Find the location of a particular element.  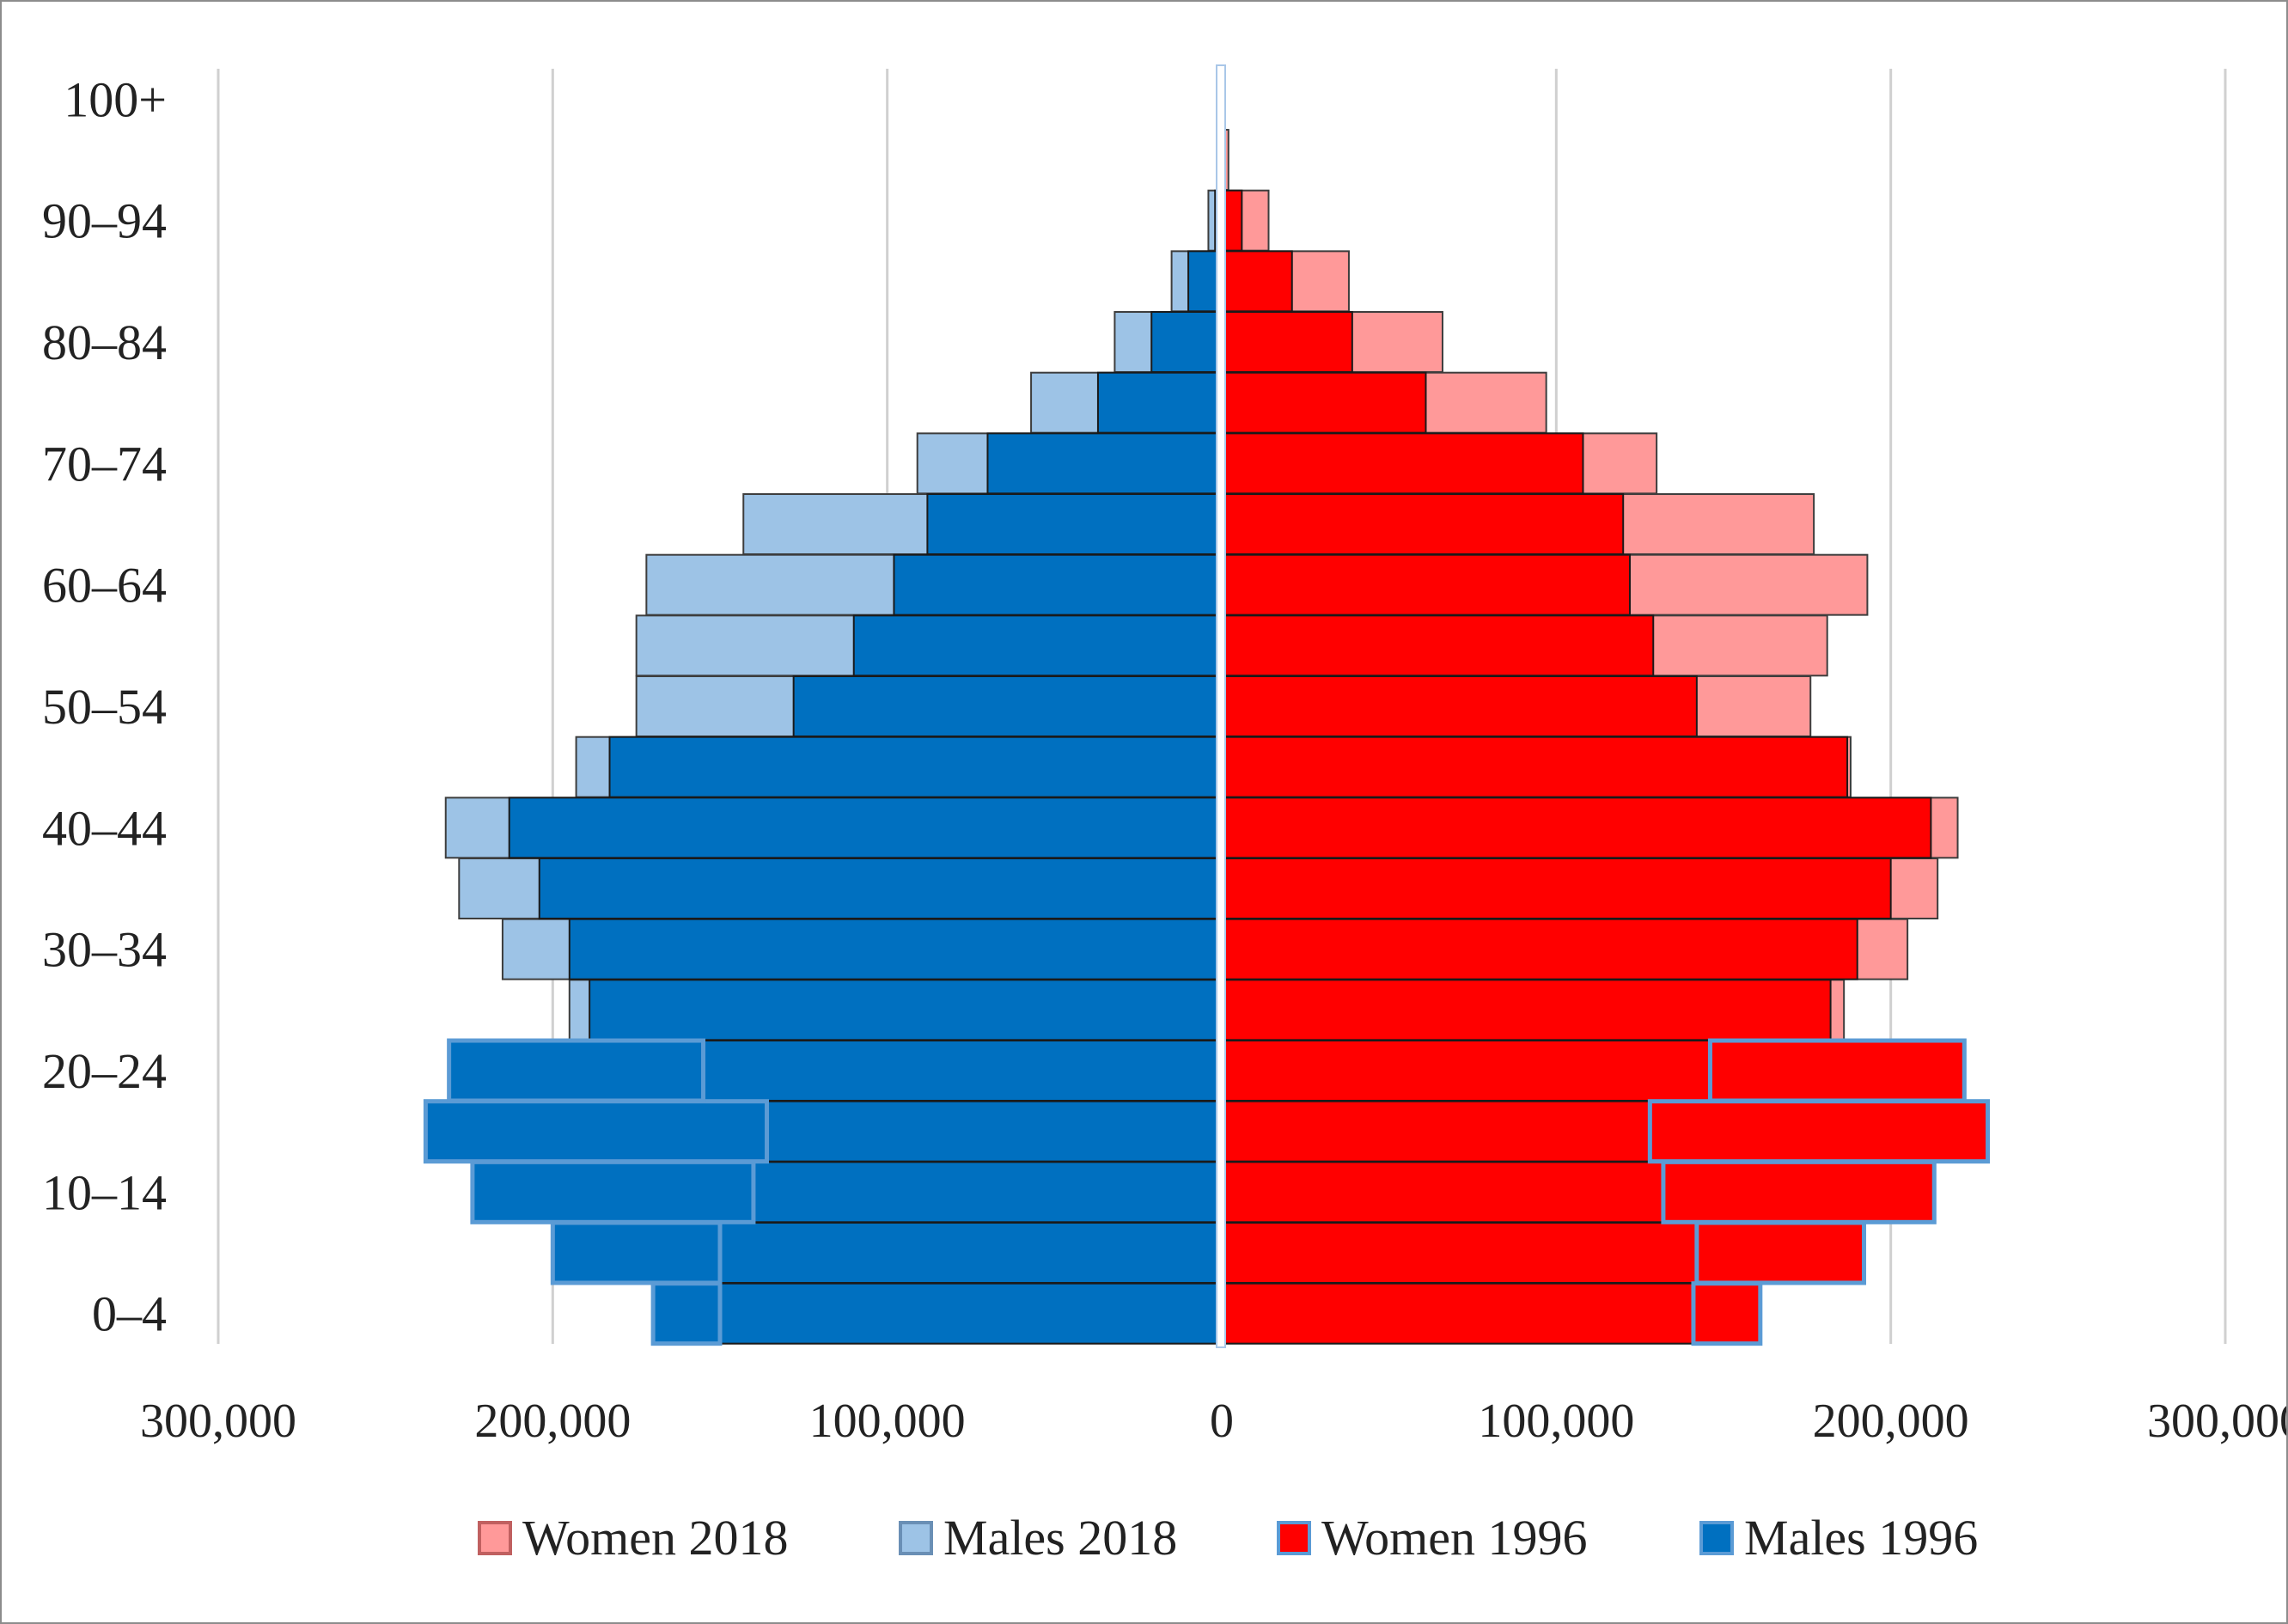

x-tick-label-4: 100,000 is located at coordinates (1556, 1421).